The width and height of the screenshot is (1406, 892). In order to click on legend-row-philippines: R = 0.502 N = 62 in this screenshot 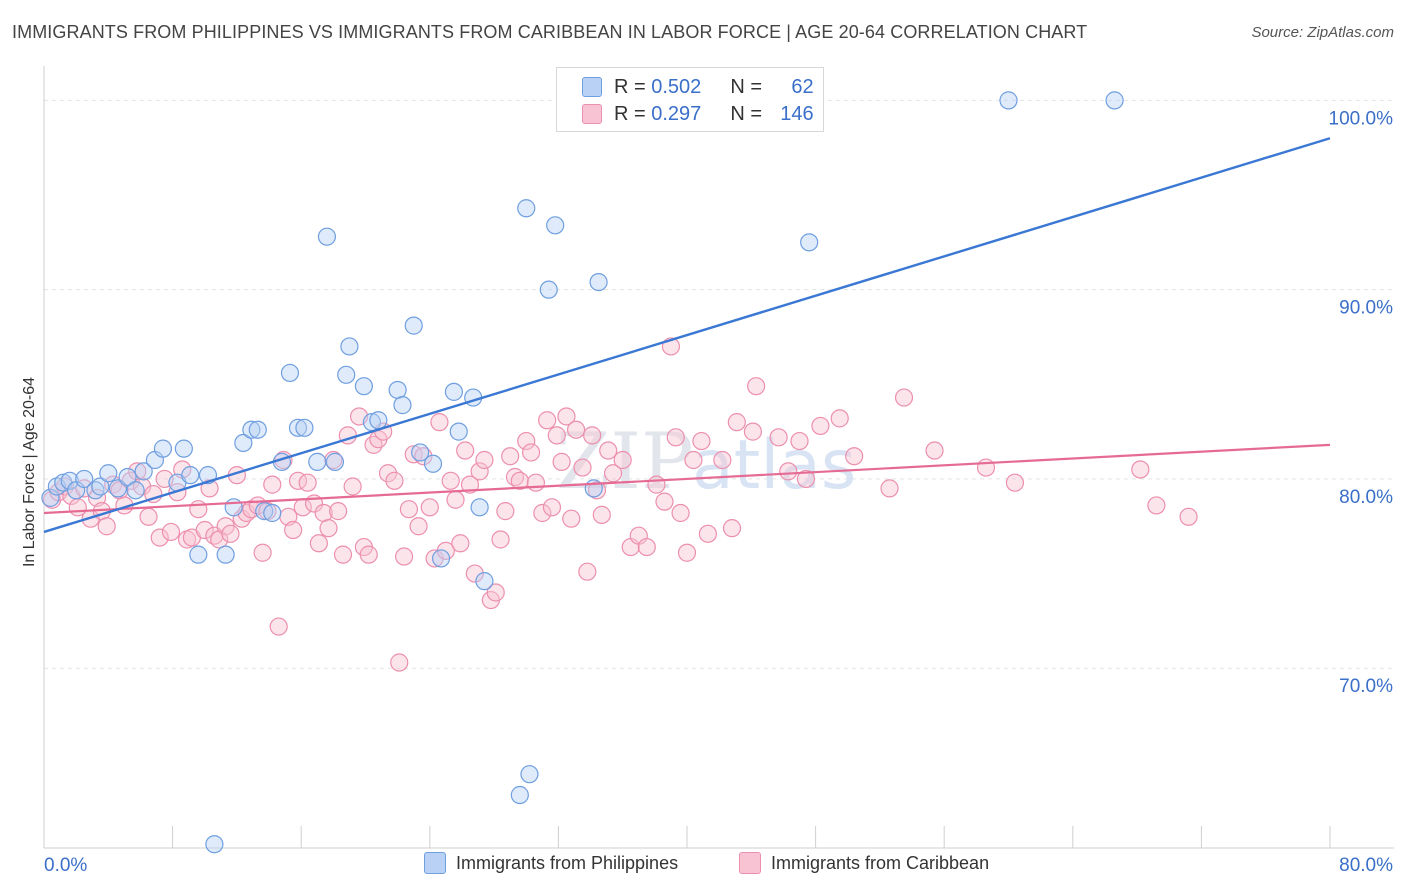, I will do `click(698, 87)`.